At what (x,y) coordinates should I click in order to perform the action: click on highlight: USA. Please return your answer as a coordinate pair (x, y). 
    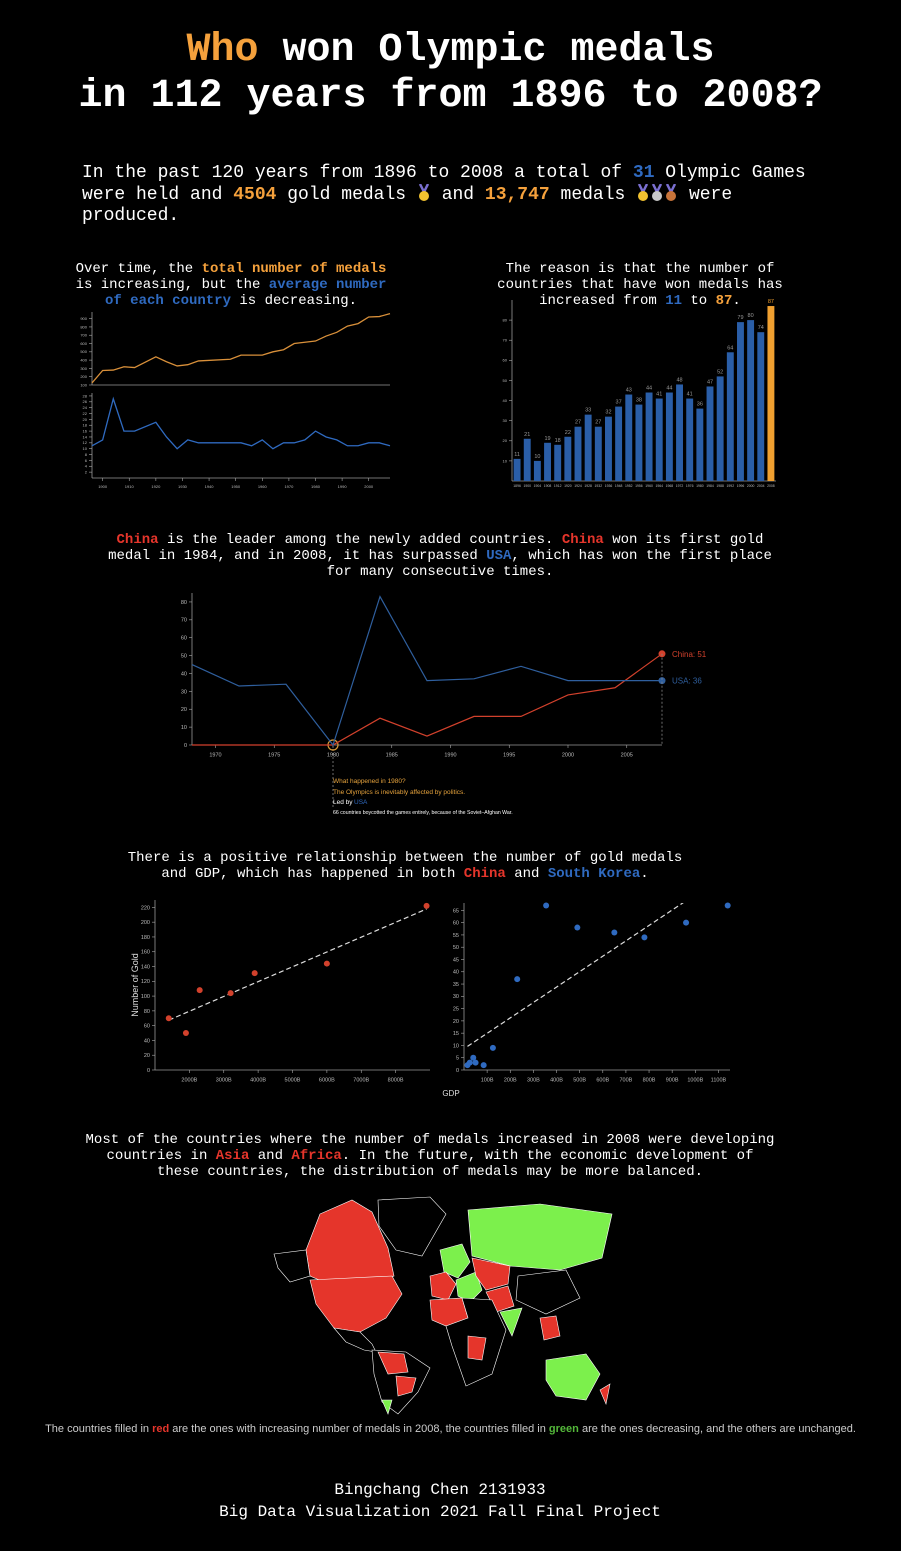
    Looking at the image, I should click on (499, 556).